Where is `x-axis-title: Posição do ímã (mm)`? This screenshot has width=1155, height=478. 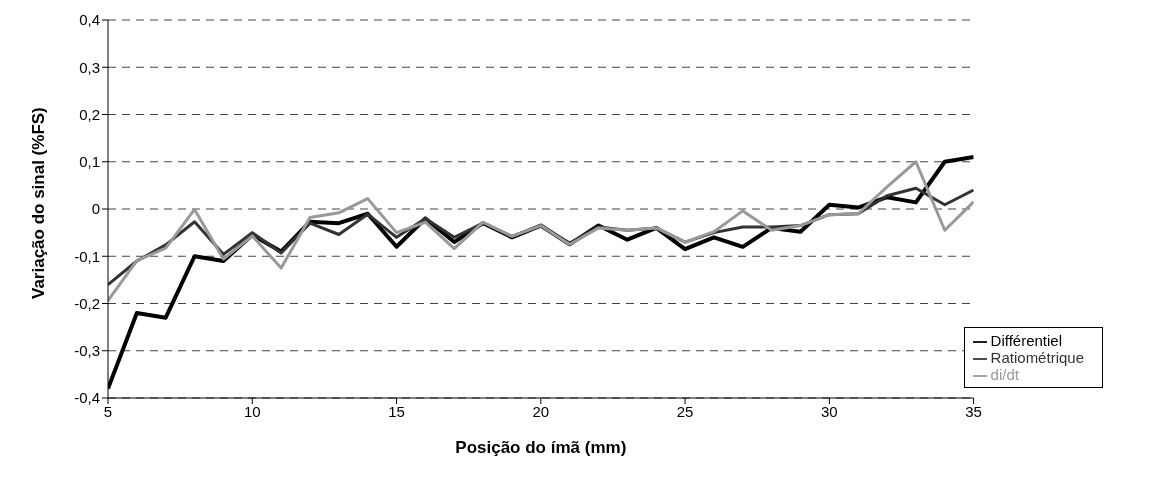
x-axis-title: Posição do ímã (mm) is located at coordinates (541, 447).